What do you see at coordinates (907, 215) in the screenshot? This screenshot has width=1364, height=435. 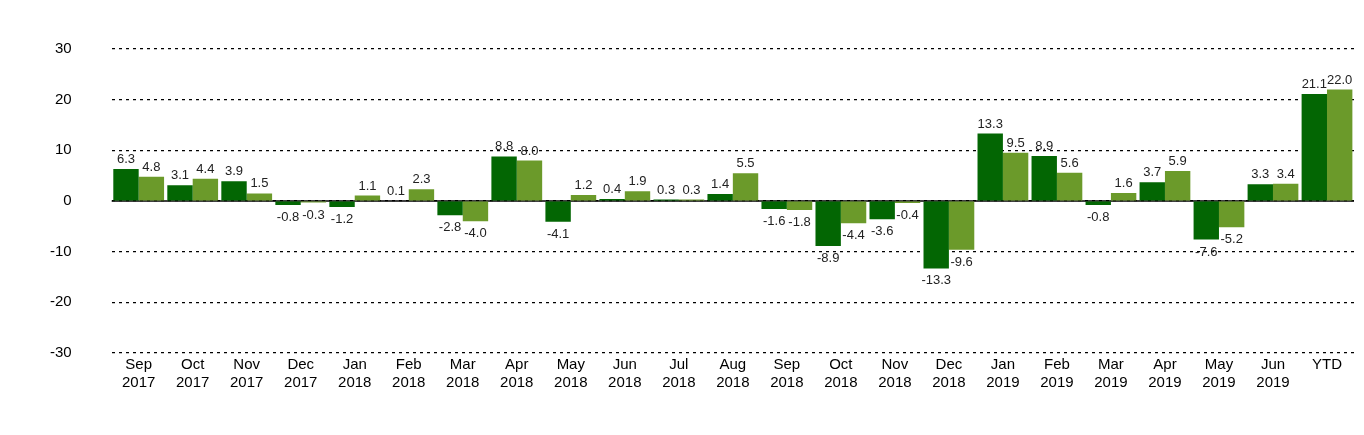 I see `data-label: -0.4` at bounding box center [907, 215].